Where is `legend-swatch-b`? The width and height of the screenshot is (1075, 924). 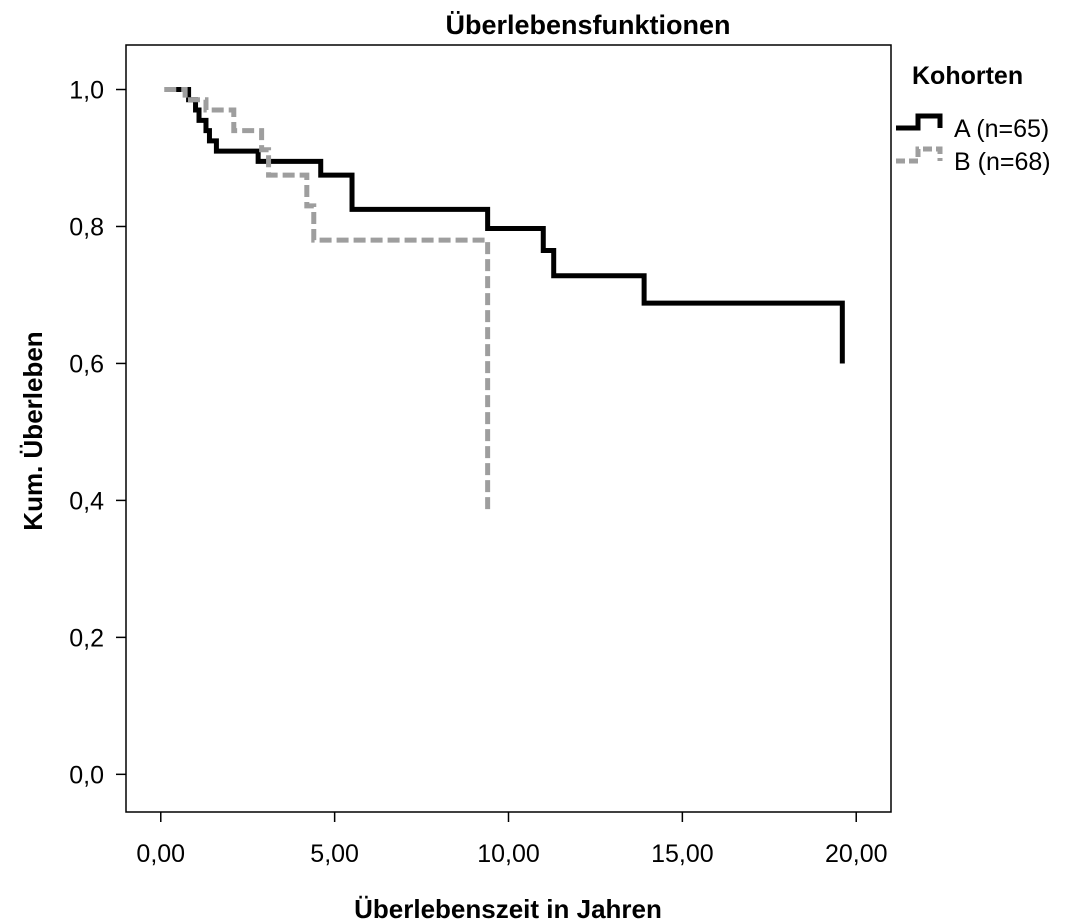 legend-swatch-b is located at coordinates (919, 155).